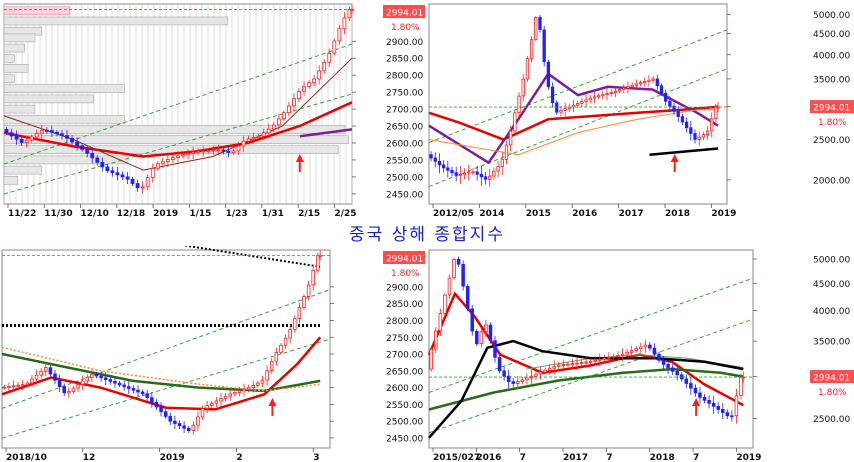 The width and height of the screenshot is (854, 462). What do you see at coordinates (573, 118) in the screenshot?
I see `ma-purple-line` at bounding box center [573, 118].